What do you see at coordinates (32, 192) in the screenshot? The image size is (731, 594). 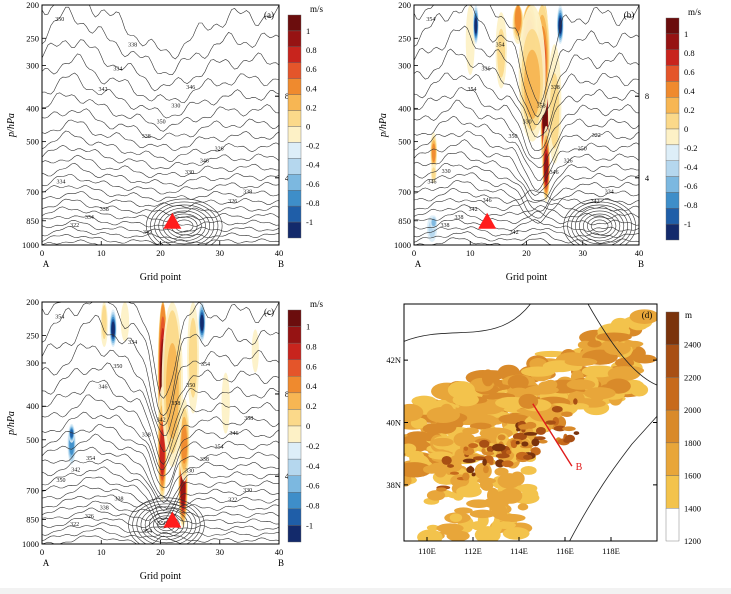 I see `y-tick-label: 700` at bounding box center [32, 192].